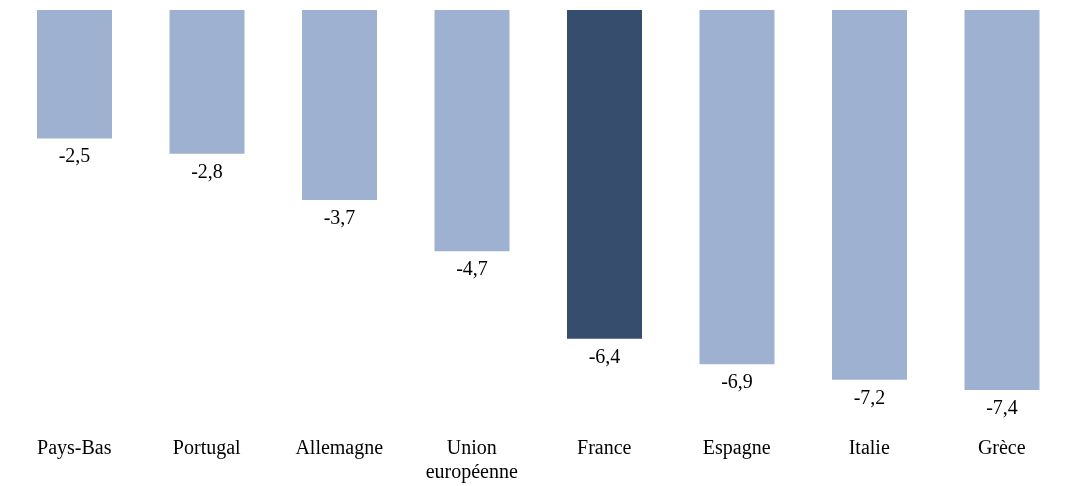  What do you see at coordinates (471, 459) in the screenshot?
I see `x-tick-label: Union européenne` at bounding box center [471, 459].